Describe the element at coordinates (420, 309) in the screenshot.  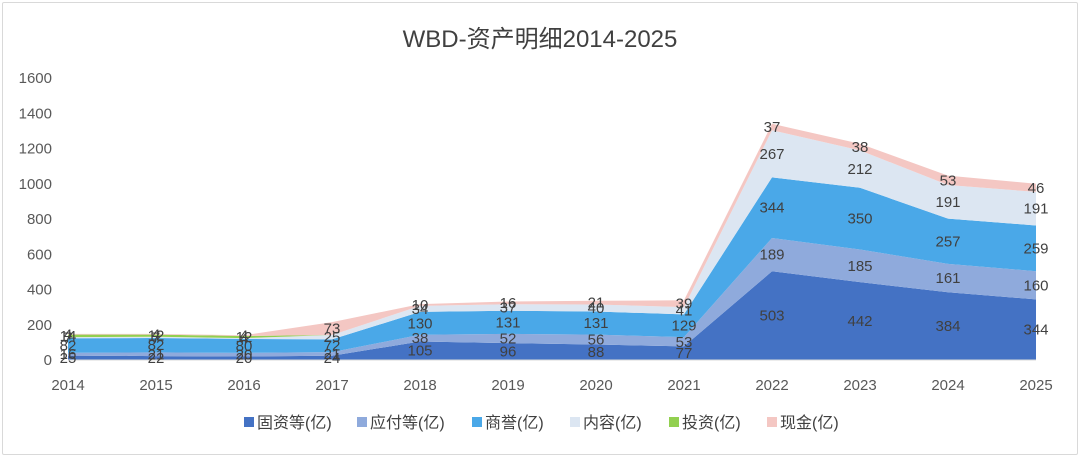
I see `data-label-s3-2018: 34` at that location.